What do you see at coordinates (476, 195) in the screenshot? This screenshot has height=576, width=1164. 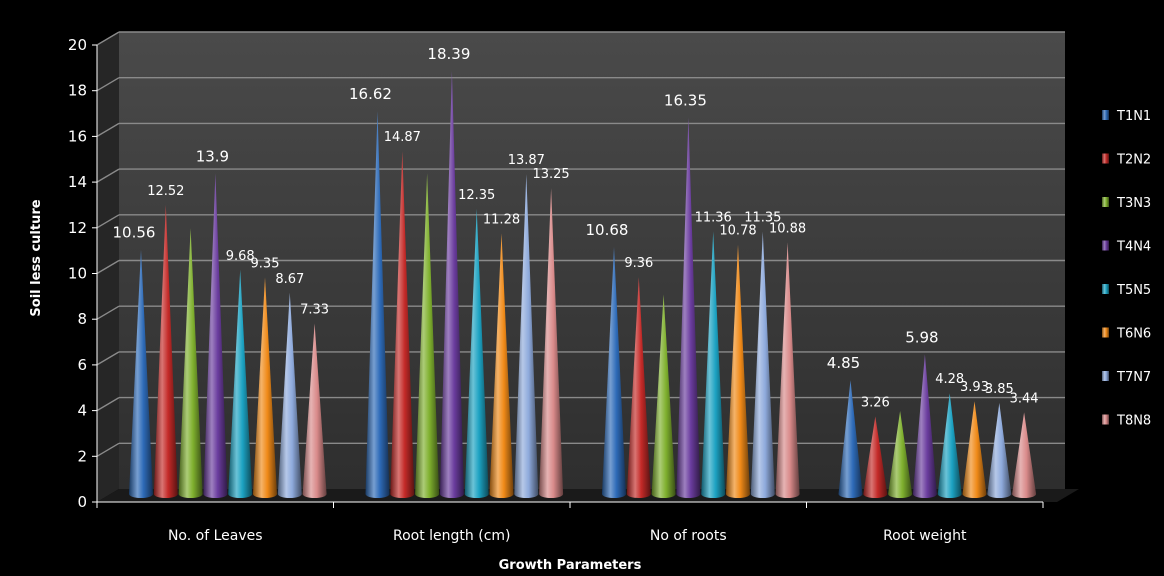 I see `data-label: 12.35` at bounding box center [476, 195].